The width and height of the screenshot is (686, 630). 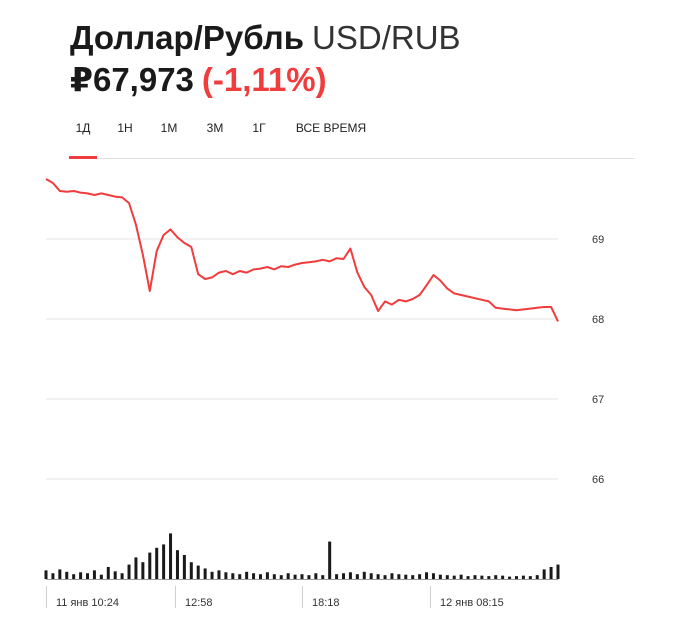 I want to click on tab-1d: 1Д, so click(x=83, y=138).